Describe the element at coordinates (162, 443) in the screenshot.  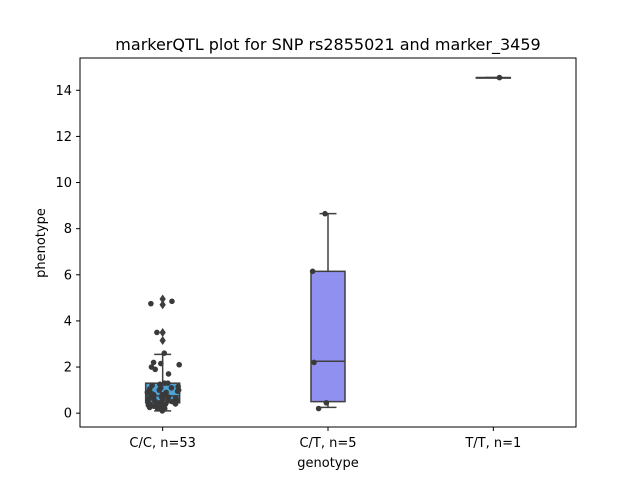
I see `x-tick-label: C/C, n=53` at that location.